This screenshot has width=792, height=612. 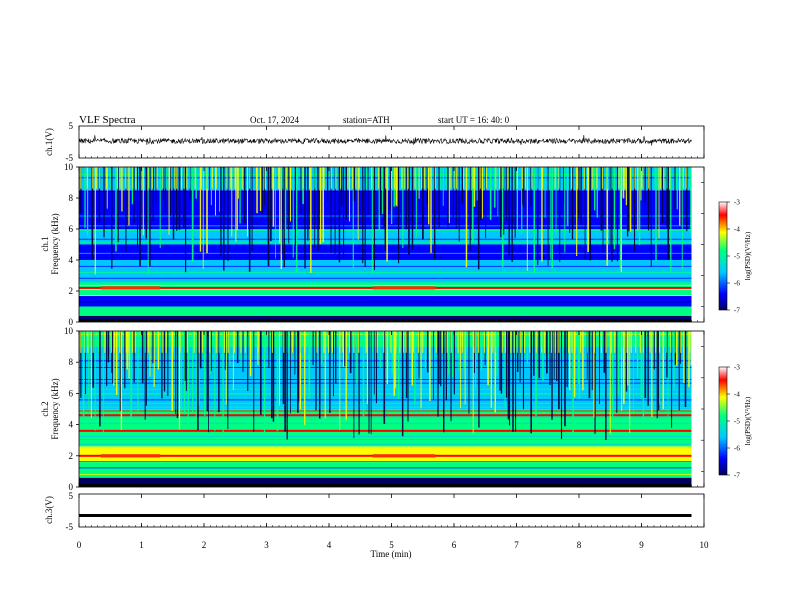 What do you see at coordinates (385, 140) in the screenshot?
I see `ch1-waveform-trace-group` at bounding box center [385, 140].